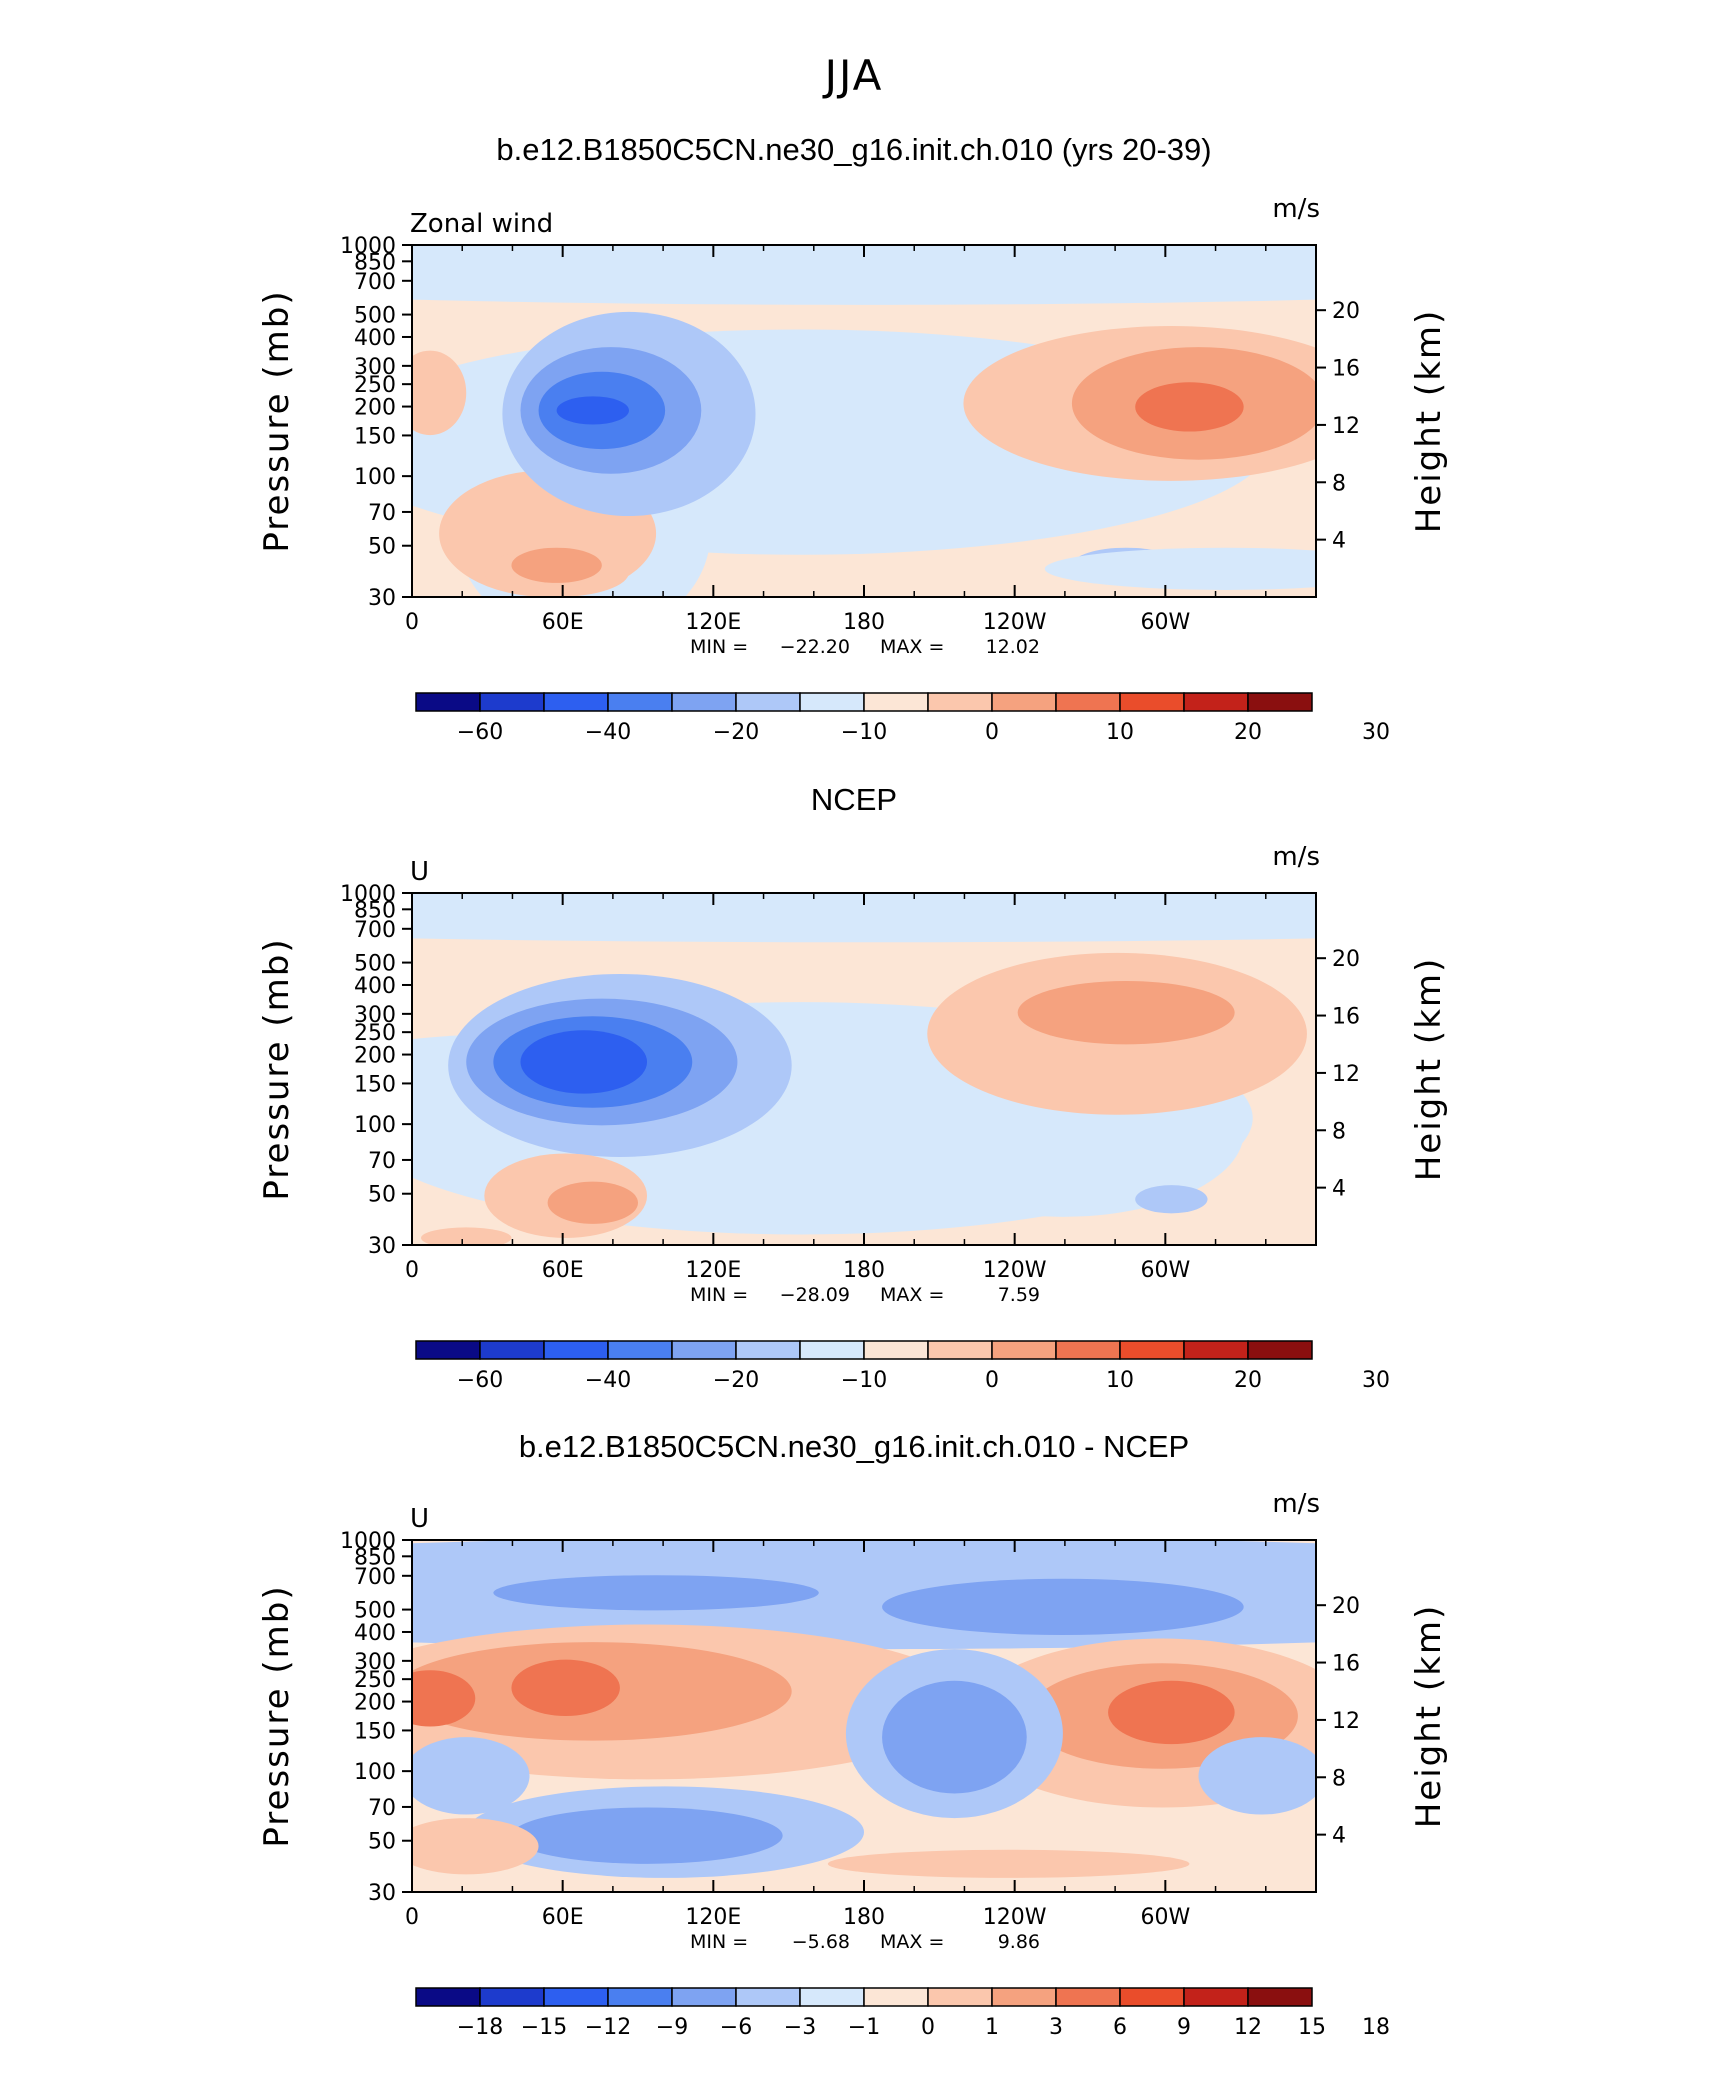  Describe the element at coordinates (1248, 2027) in the screenshot. I see `colorbar-label: 12` at that location.